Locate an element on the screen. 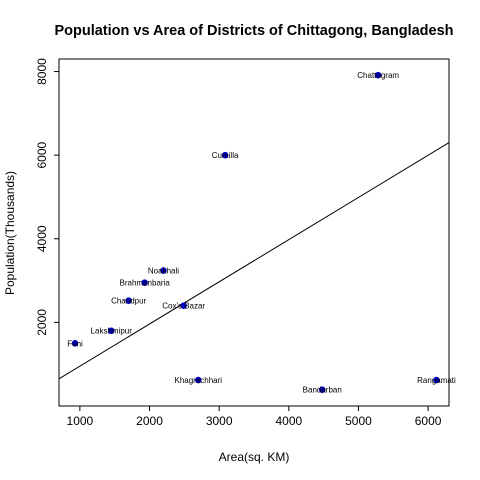 The height and width of the screenshot is (480, 480). x-tick-label: 2000 is located at coordinates (149, 421).